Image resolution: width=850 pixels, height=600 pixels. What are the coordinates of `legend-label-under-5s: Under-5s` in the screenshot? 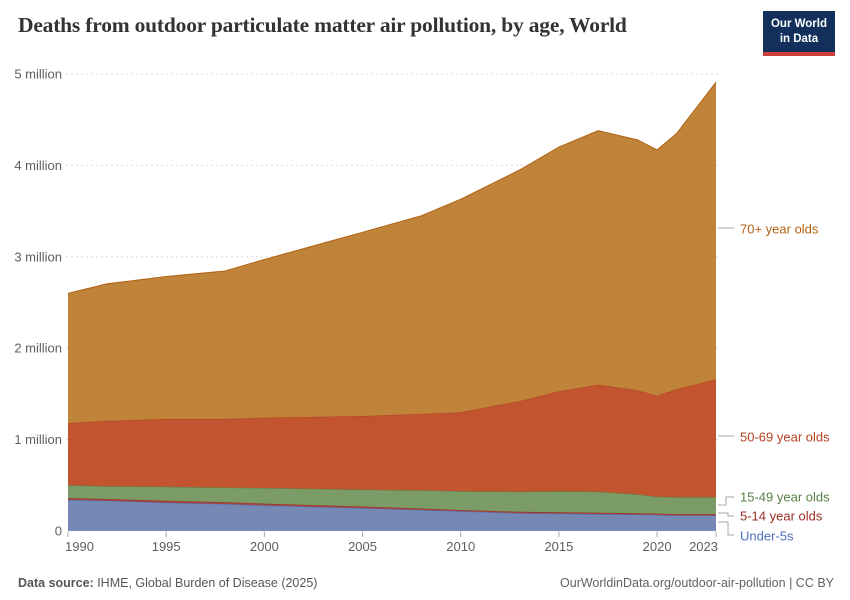 It's located at (767, 536).